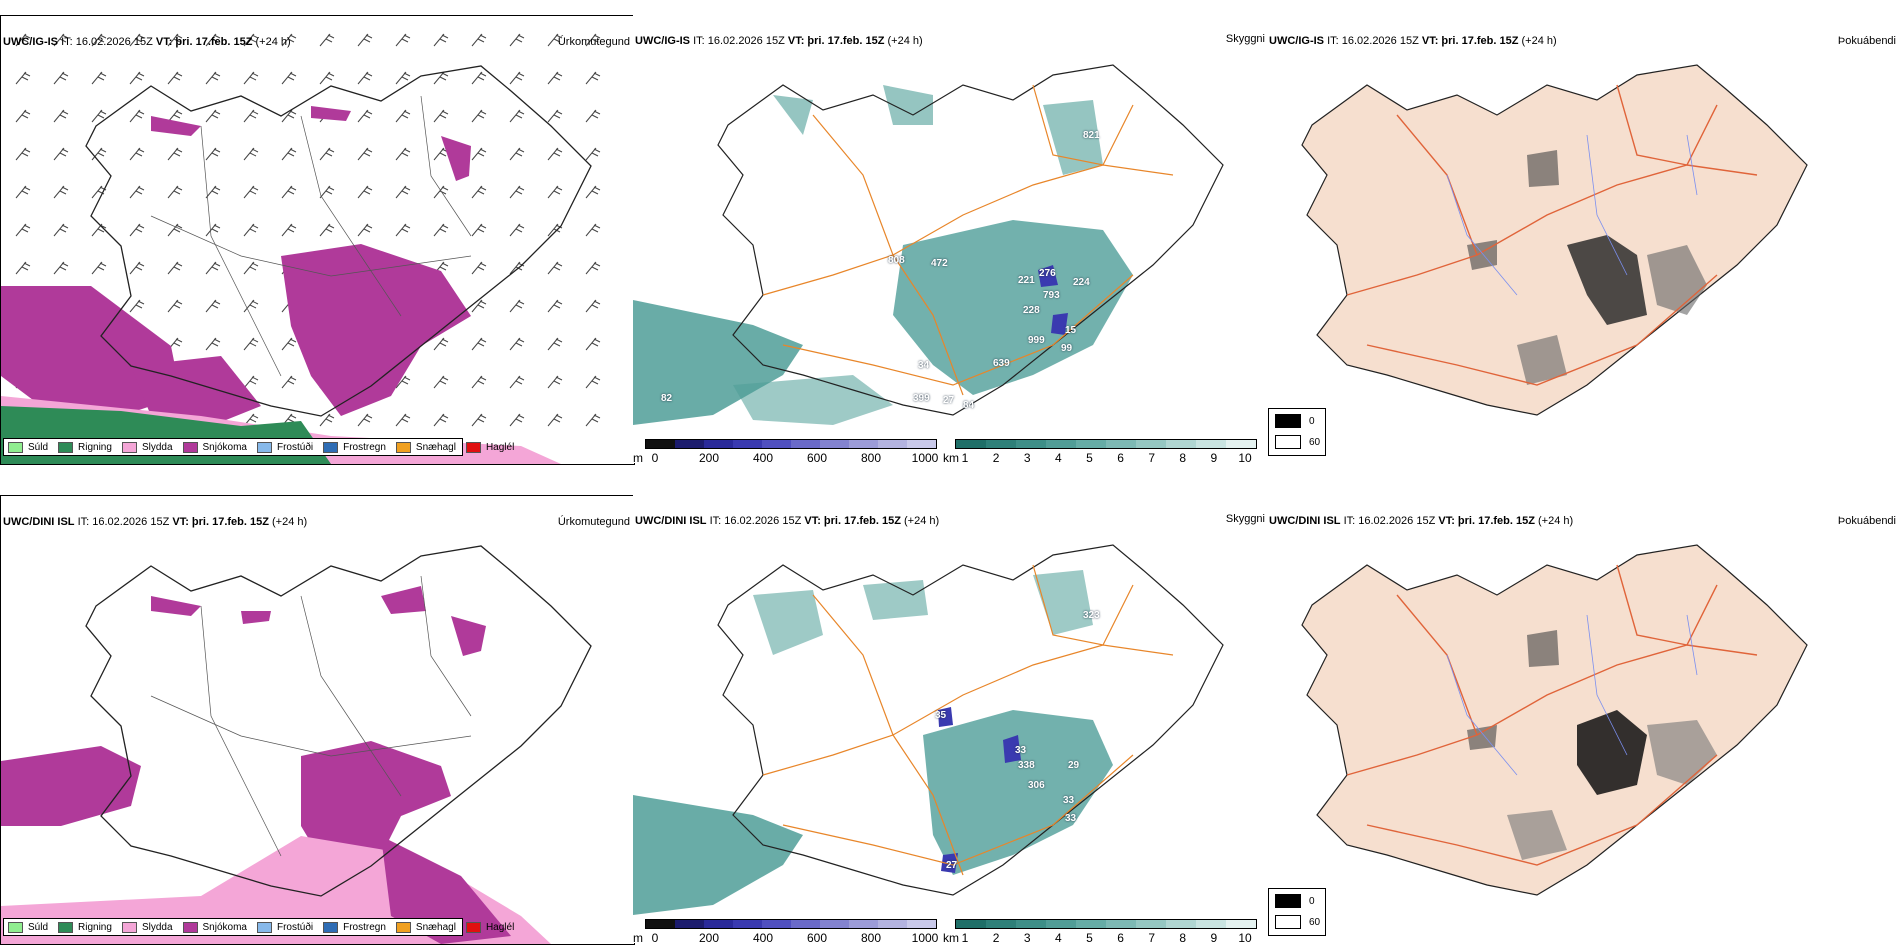  I want to click on panel-title: Skyggni, so click(1245, 519).